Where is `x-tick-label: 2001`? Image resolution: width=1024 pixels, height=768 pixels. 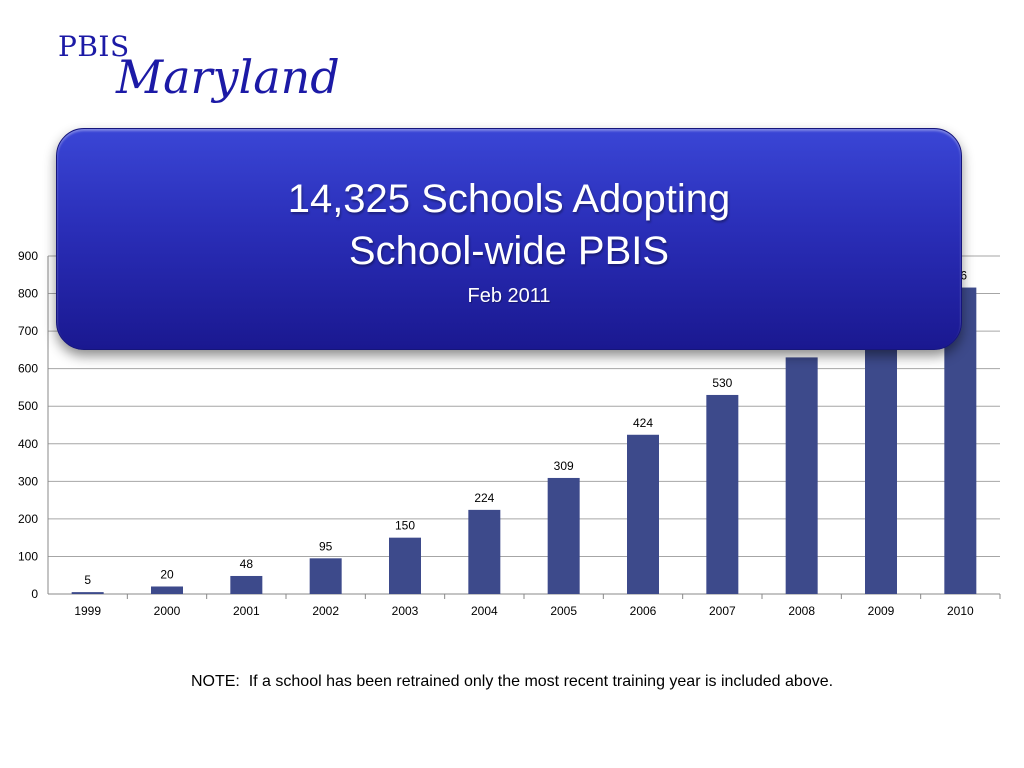
x-tick-label: 2001 is located at coordinates (246, 611).